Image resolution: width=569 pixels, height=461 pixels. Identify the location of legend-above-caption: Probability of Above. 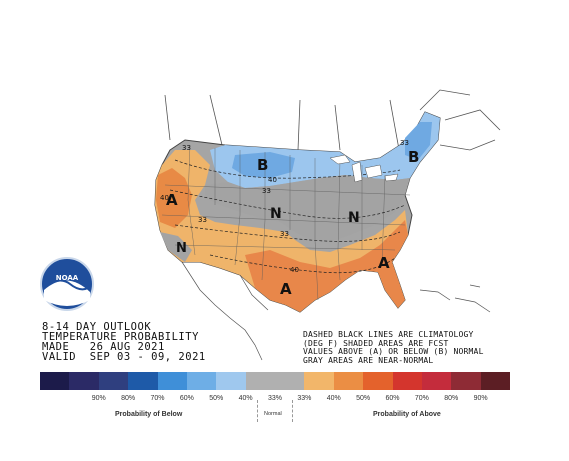
(407, 414).